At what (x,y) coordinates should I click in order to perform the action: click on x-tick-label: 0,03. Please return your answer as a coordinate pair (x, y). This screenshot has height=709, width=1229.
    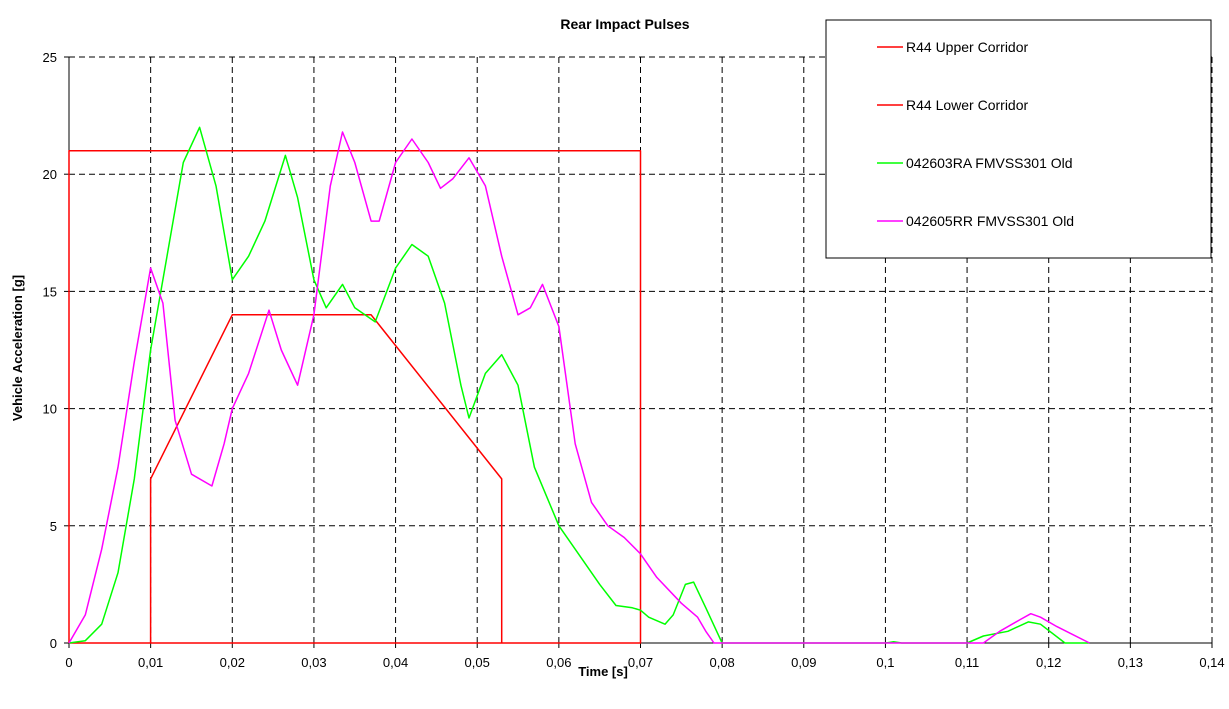
    Looking at the image, I should click on (313, 662).